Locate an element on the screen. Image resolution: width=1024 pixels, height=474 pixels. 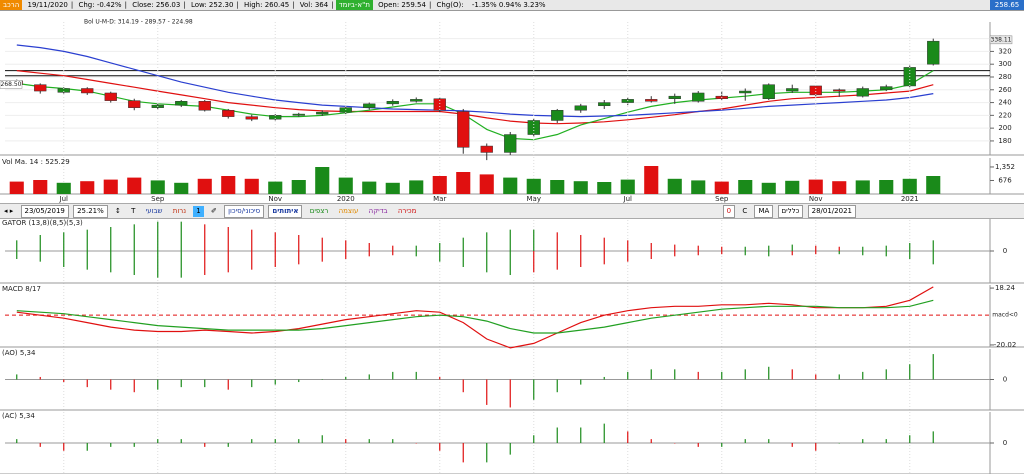
test: בדיקה is located at coordinates (378, 210).